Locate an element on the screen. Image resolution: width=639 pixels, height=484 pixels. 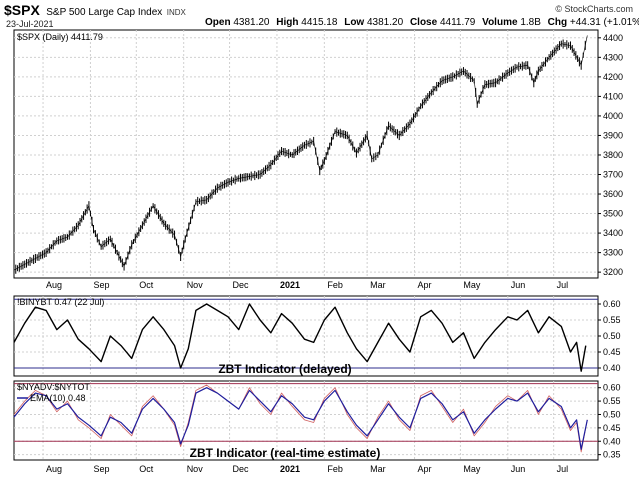
y-tick-label: 4000 is located at coordinates (613, 116).